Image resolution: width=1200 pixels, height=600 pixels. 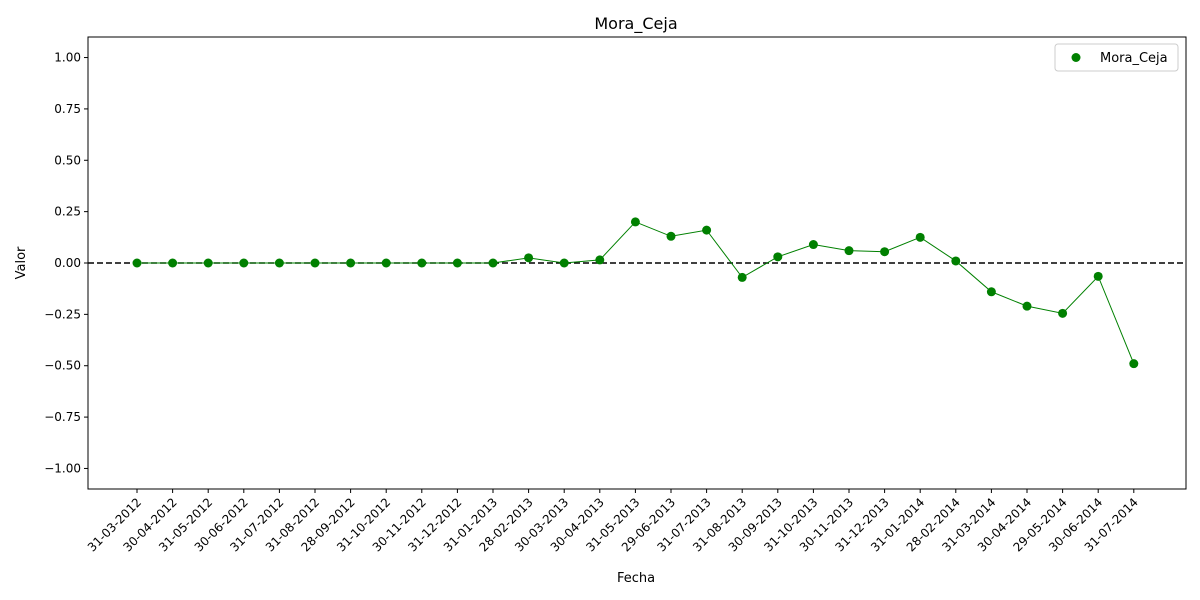 I want to click on chart-title: Mora_Ceja, so click(x=635, y=24).